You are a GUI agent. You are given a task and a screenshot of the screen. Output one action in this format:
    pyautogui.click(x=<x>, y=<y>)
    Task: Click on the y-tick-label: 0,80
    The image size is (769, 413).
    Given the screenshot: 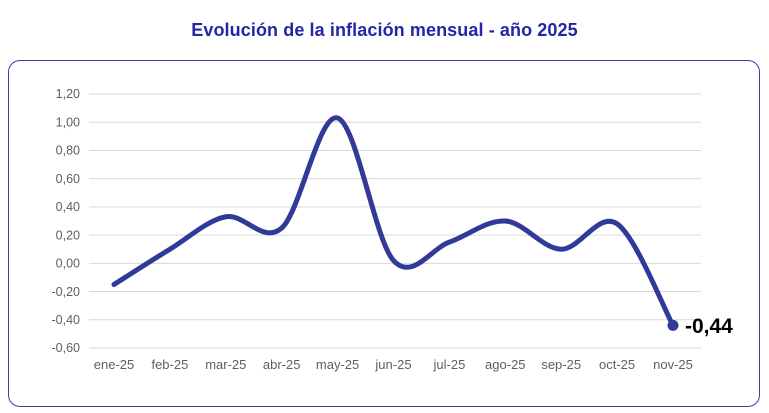 What is the action you would take?
    pyautogui.click(x=68, y=151)
    